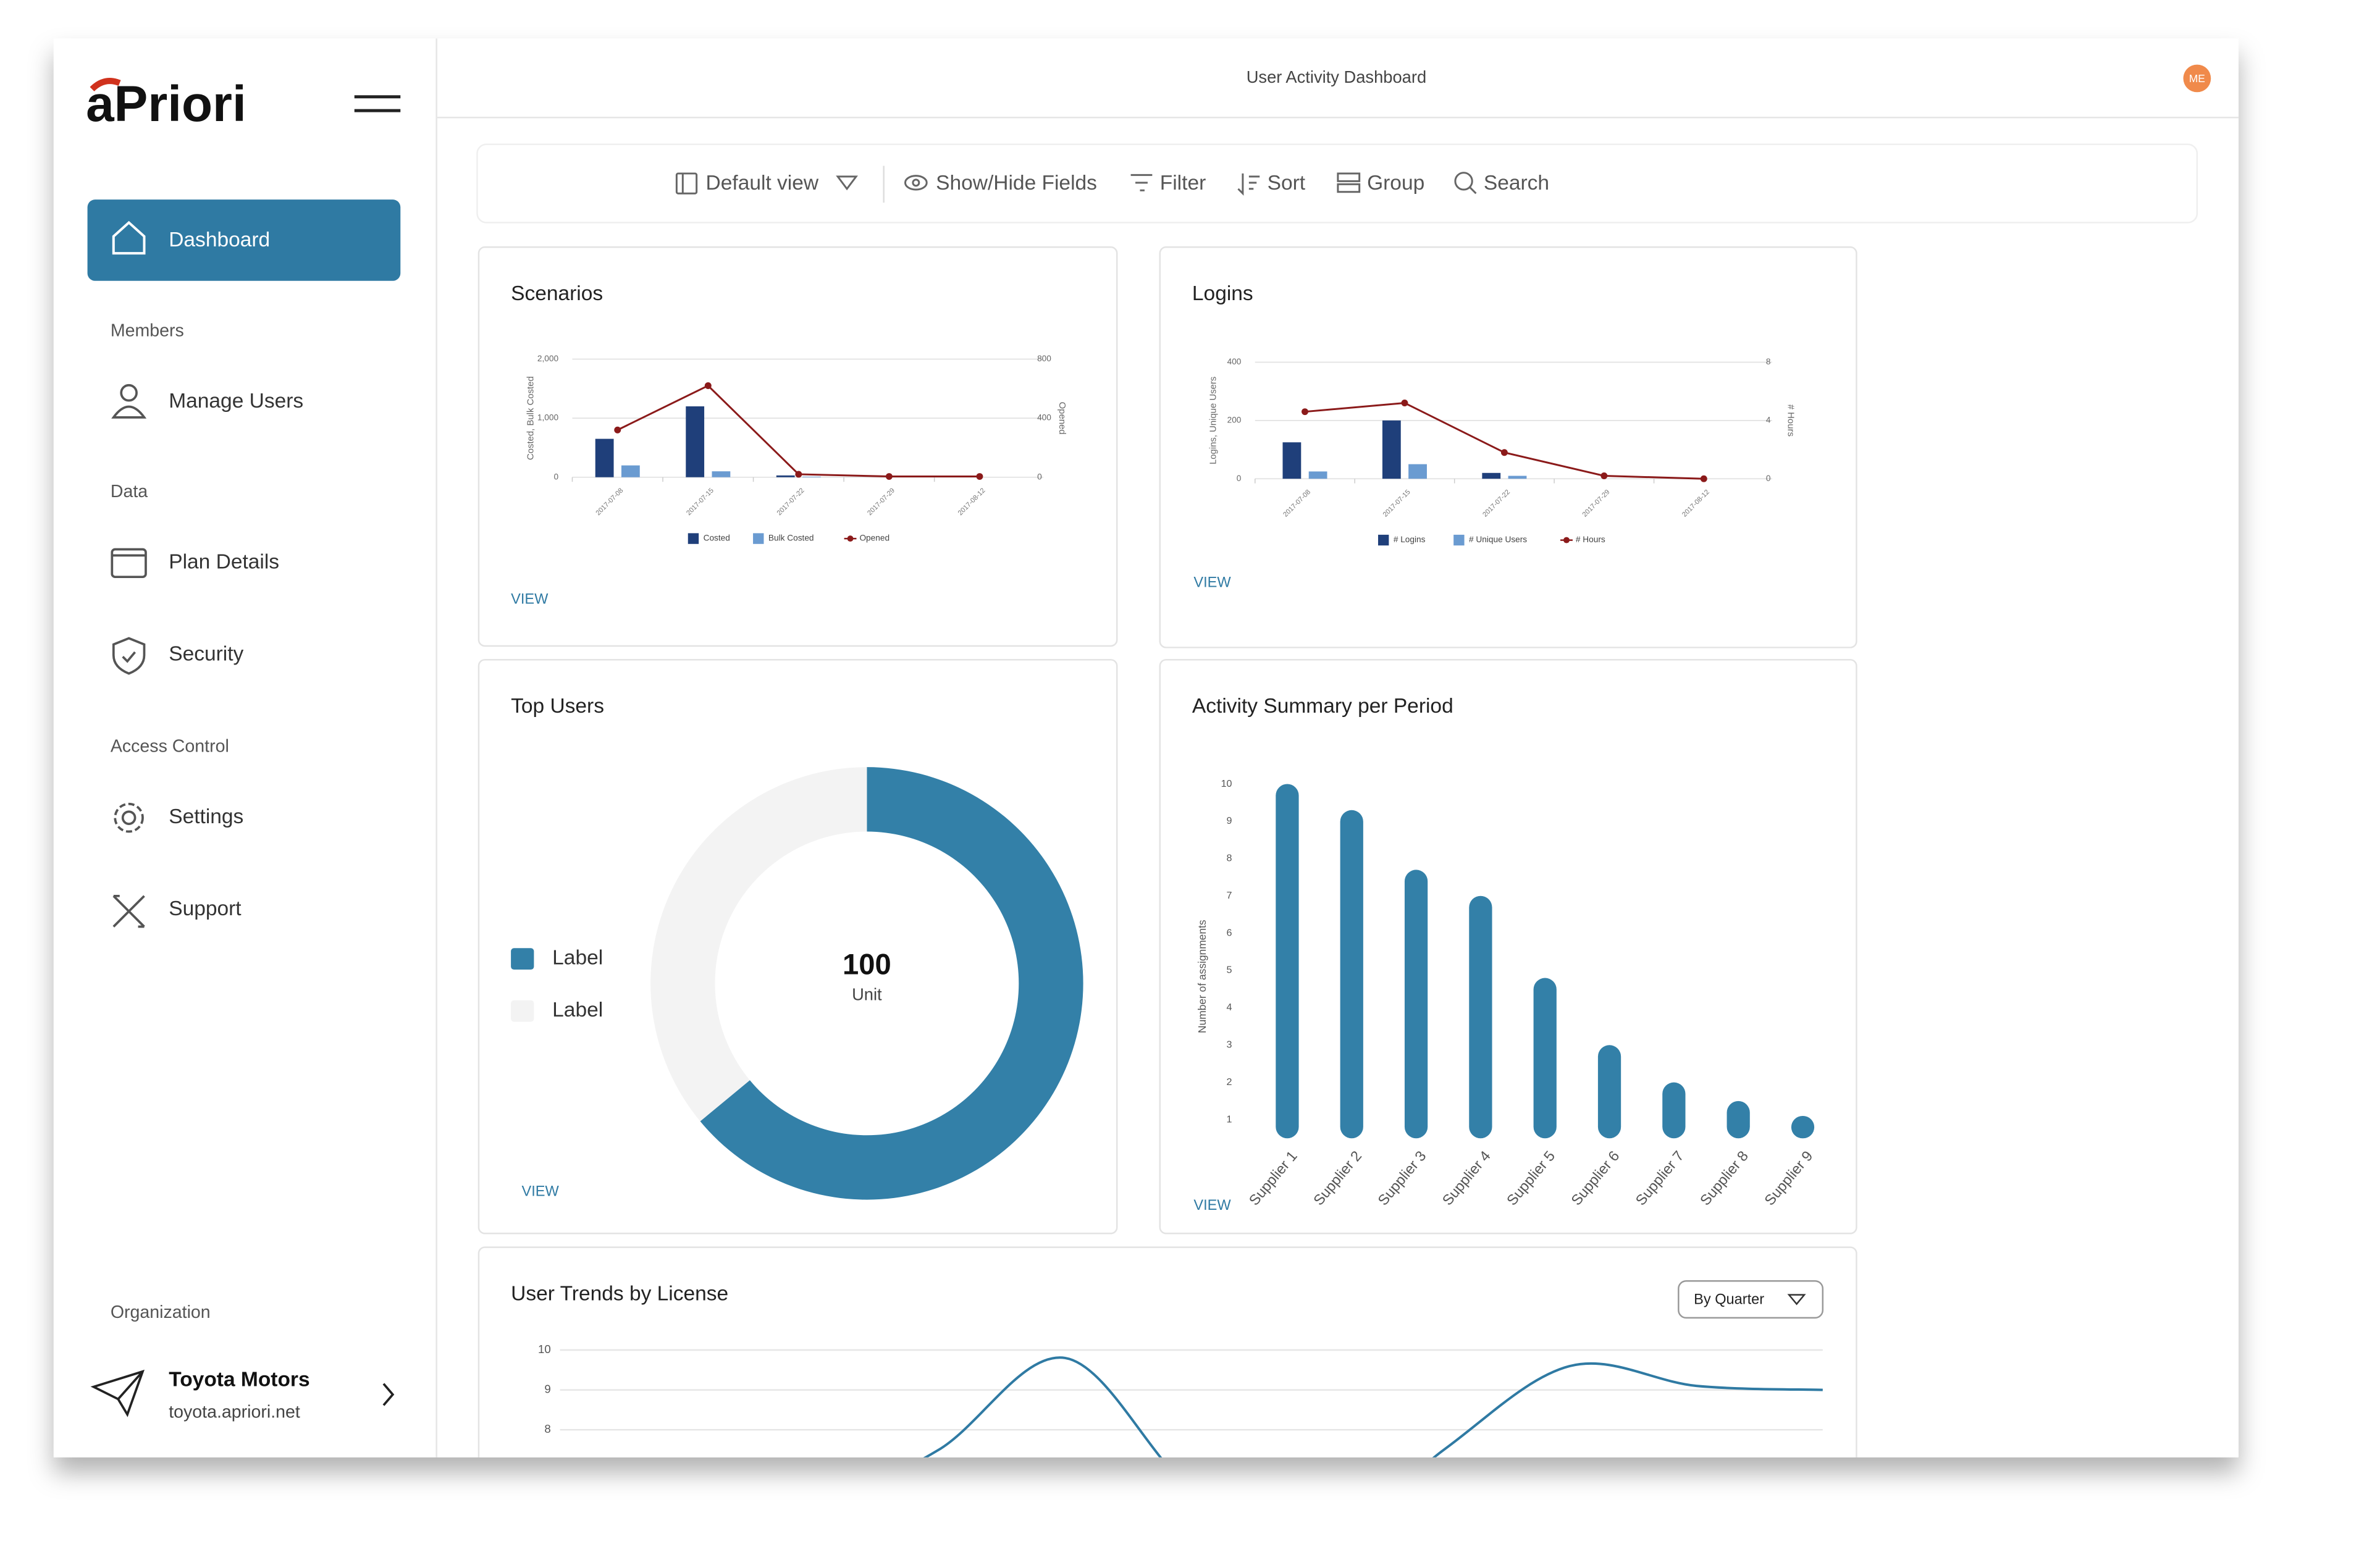 This screenshot has height=1568, width=2372. I want to click on toolbar-item: Show/Hide Fields, so click(1016, 183).